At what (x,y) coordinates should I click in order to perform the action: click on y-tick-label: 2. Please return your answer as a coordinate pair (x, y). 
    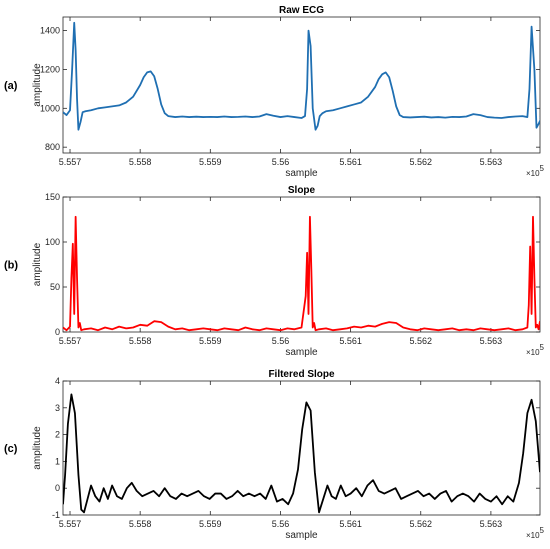
    Looking at the image, I should click on (57, 435).